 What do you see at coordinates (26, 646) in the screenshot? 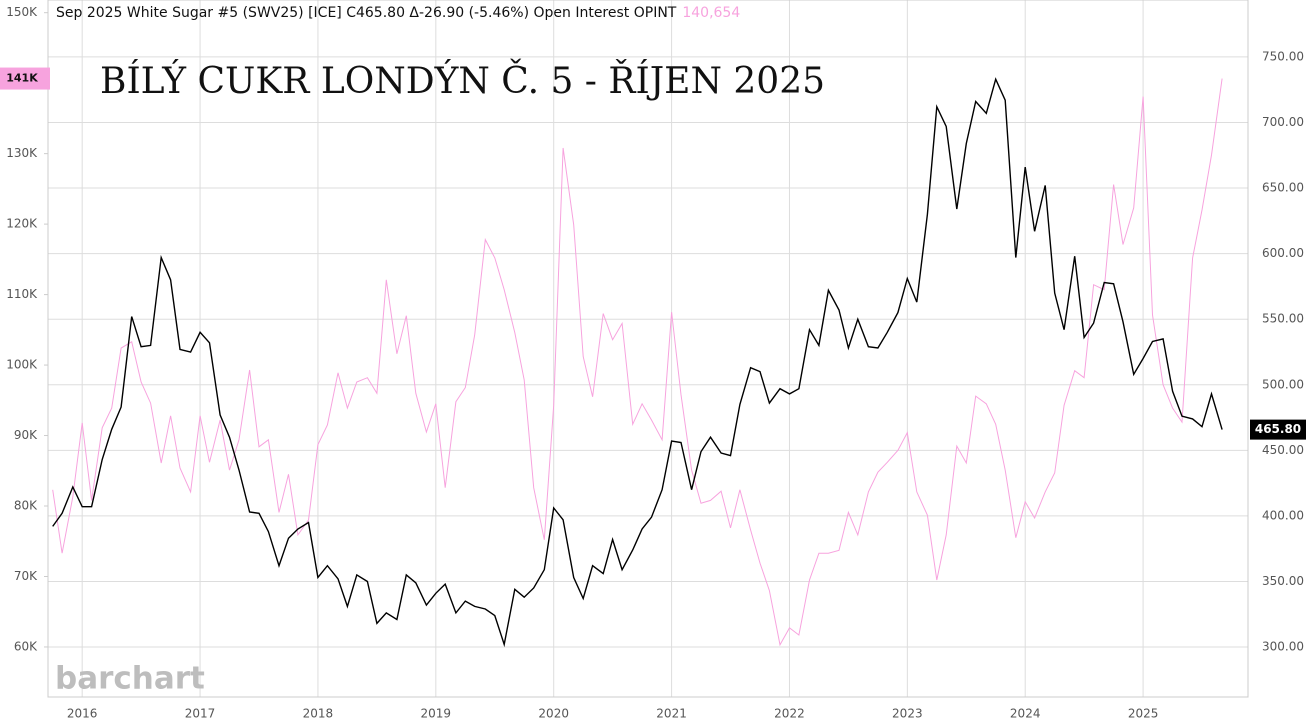
I see `y-tick-label: 60K` at bounding box center [26, 646].